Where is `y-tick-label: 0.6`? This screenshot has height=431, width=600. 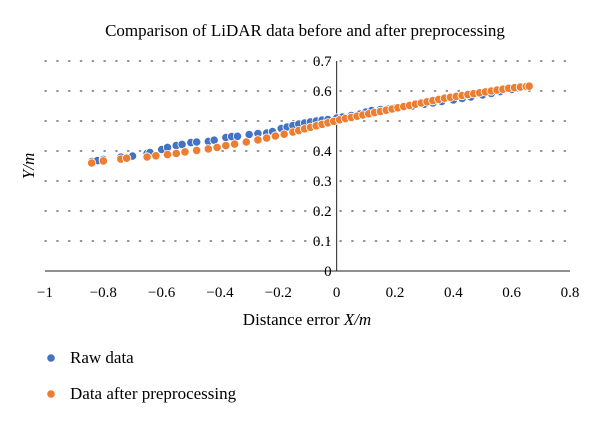
y-tick-label: 0.6 is located at coordinates (322, 92).